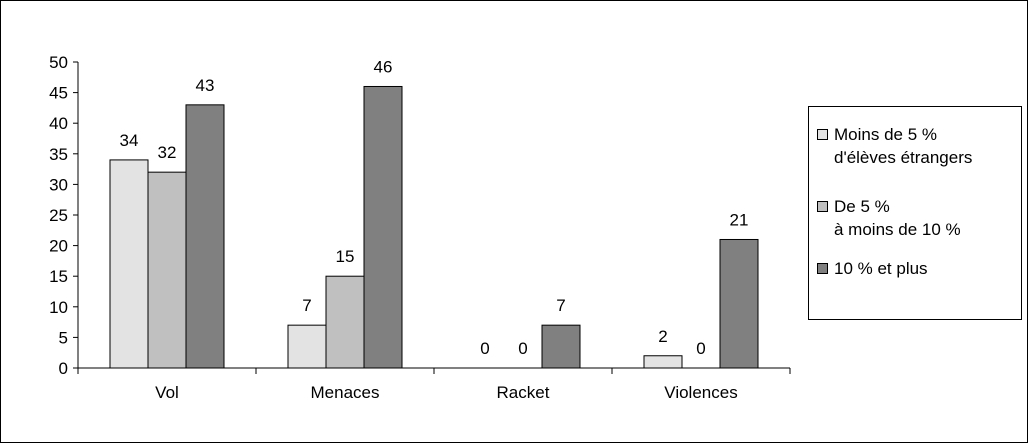 The height and width of the screenshot is (443, 1028). I want to click on data-label: 32, so click(167, 152).